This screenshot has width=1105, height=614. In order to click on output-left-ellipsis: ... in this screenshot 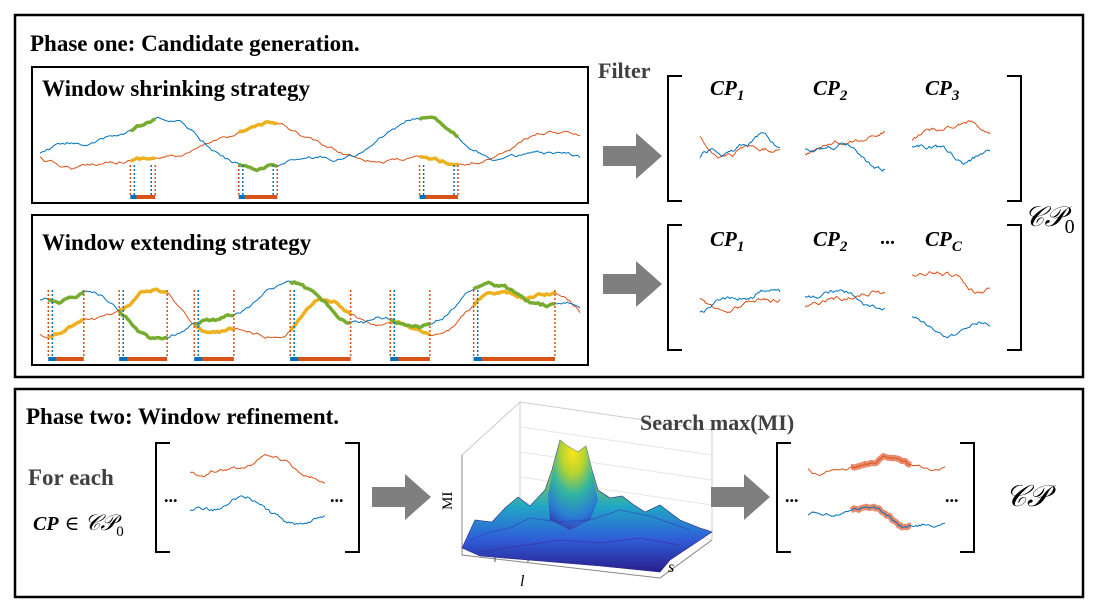, I will do `click(792, 496)`.